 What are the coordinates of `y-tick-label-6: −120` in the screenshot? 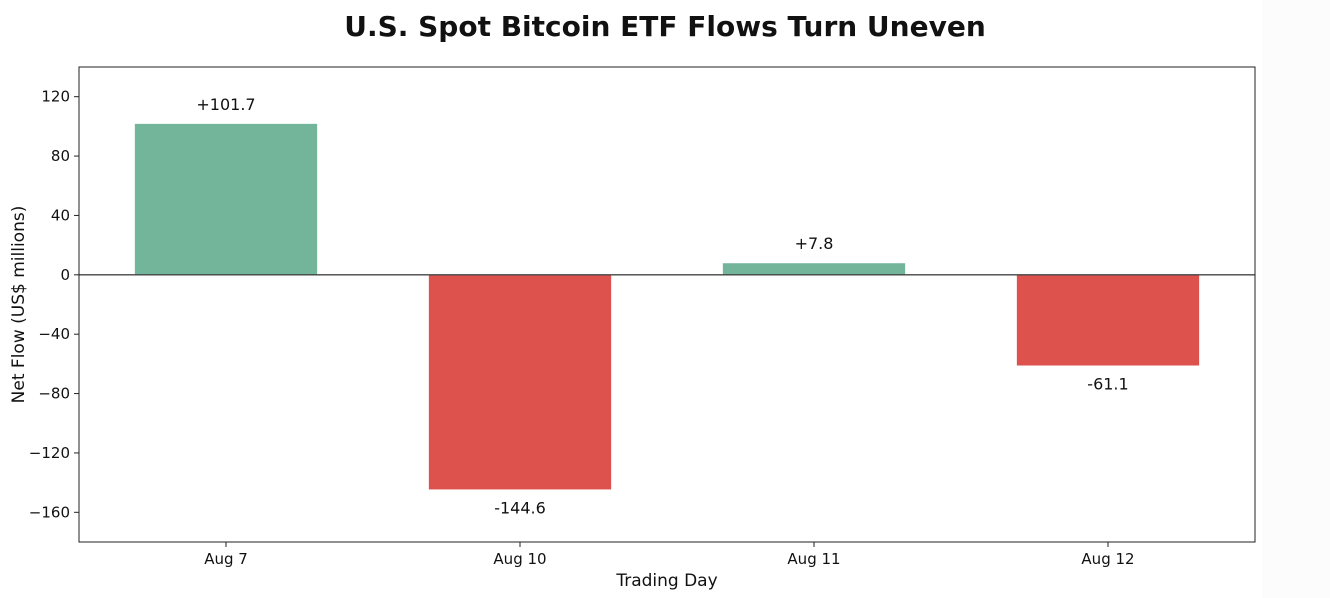 It's located at (49, 453).